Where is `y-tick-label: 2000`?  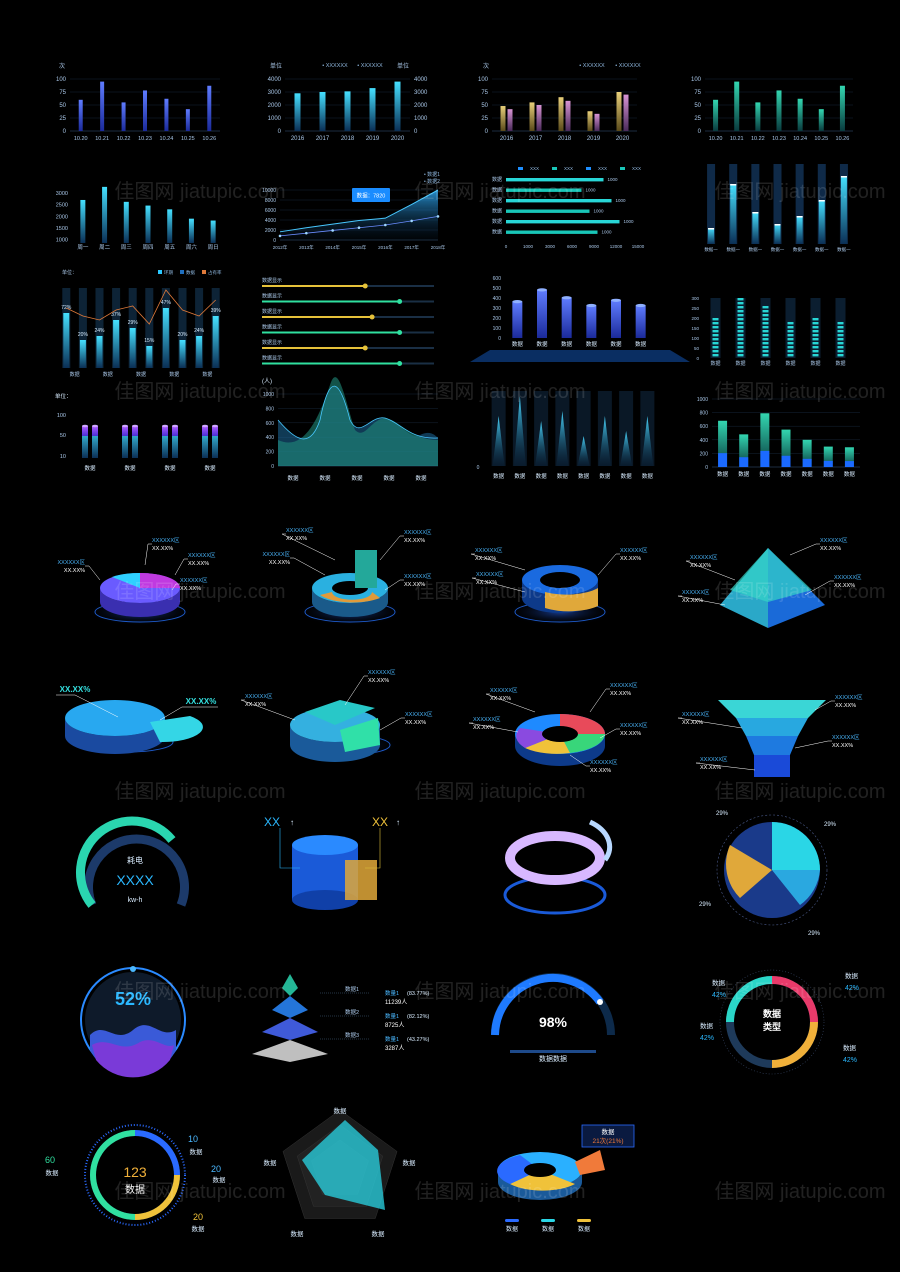
y-tick-label: 2000 is located at coordinates (62, 217).